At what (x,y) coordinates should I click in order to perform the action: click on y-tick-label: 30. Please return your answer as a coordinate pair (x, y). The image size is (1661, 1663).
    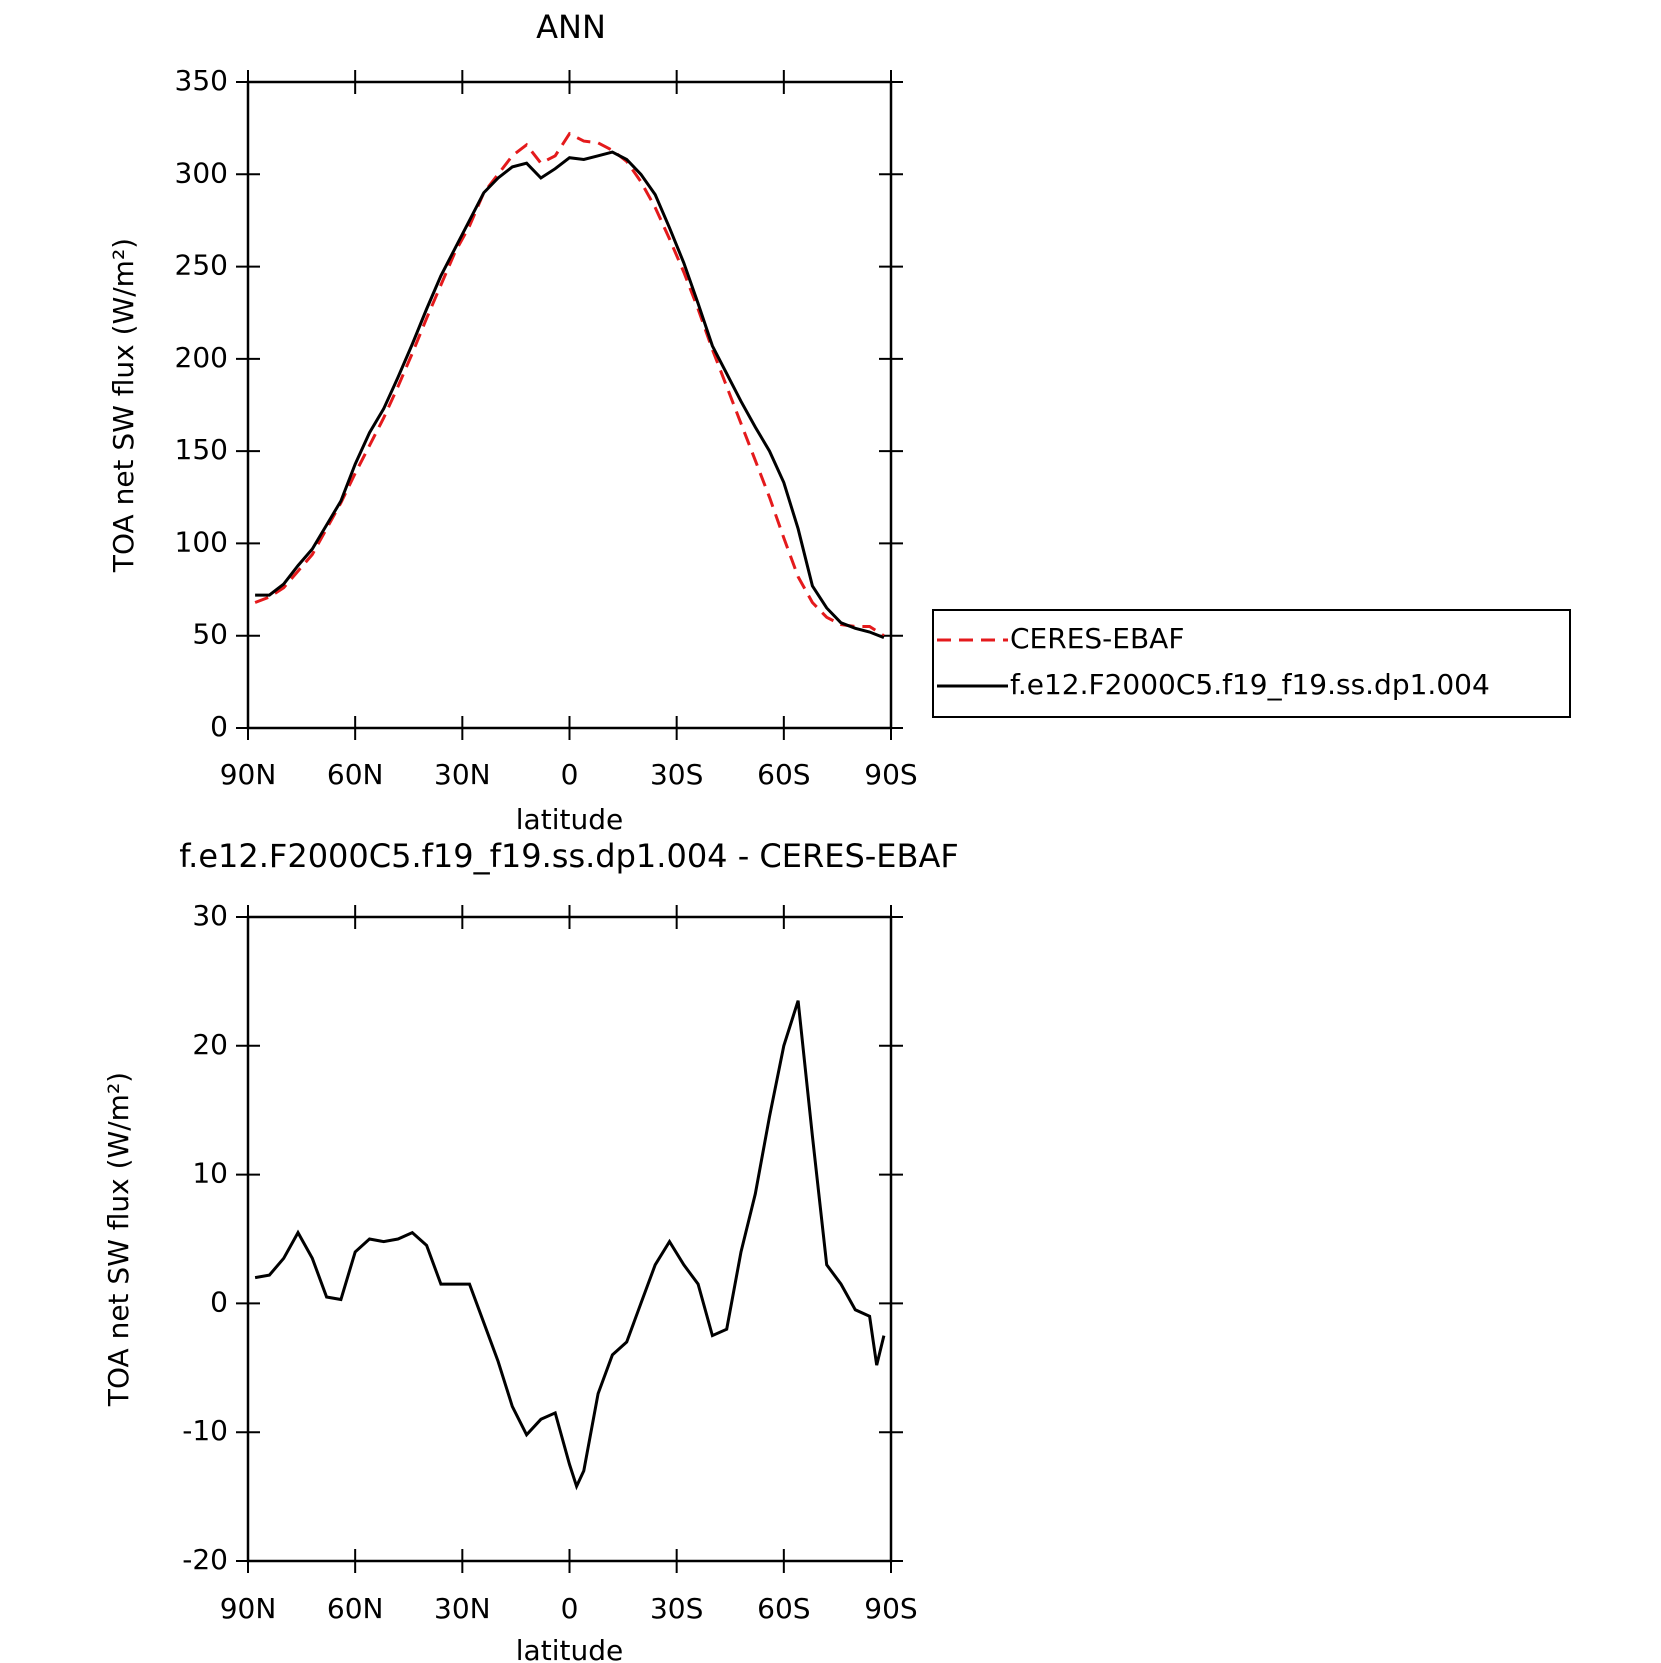
    Looking at the image, I should click on (210, 915).